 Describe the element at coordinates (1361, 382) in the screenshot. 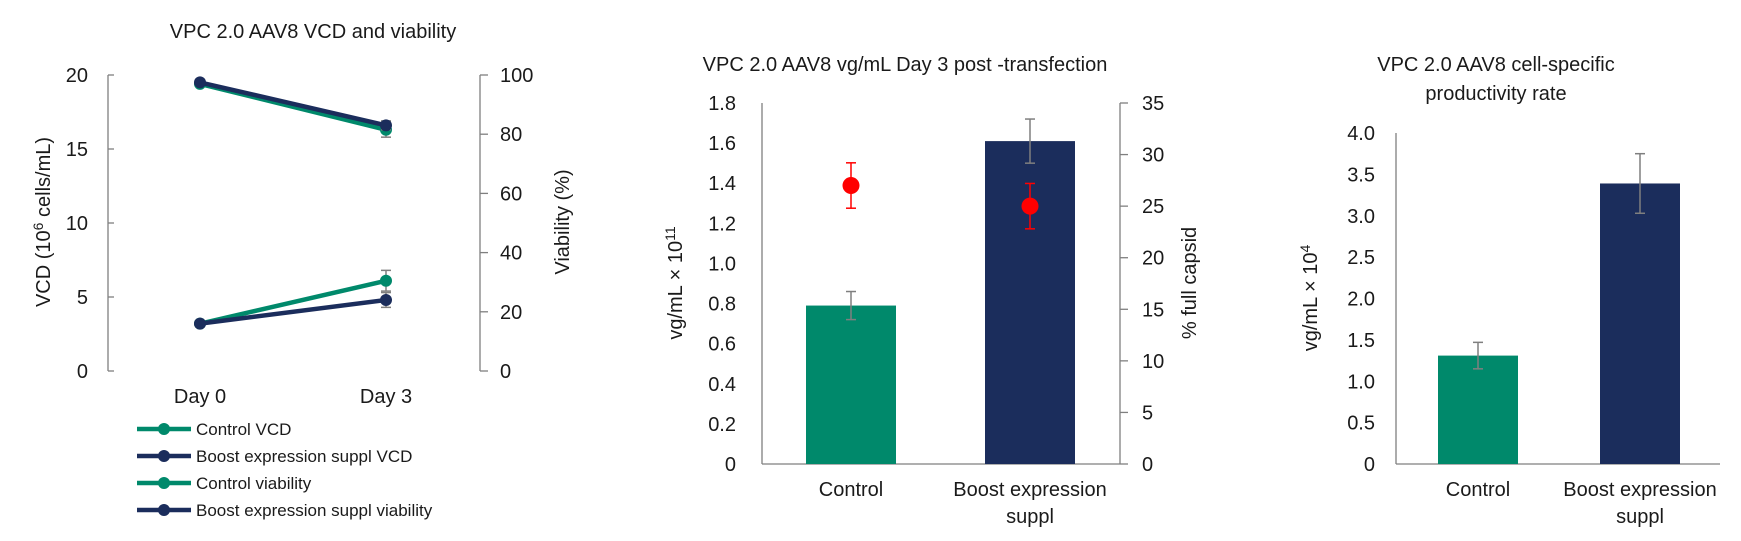

I see `chart3-tick-label: 1.0` at that location.